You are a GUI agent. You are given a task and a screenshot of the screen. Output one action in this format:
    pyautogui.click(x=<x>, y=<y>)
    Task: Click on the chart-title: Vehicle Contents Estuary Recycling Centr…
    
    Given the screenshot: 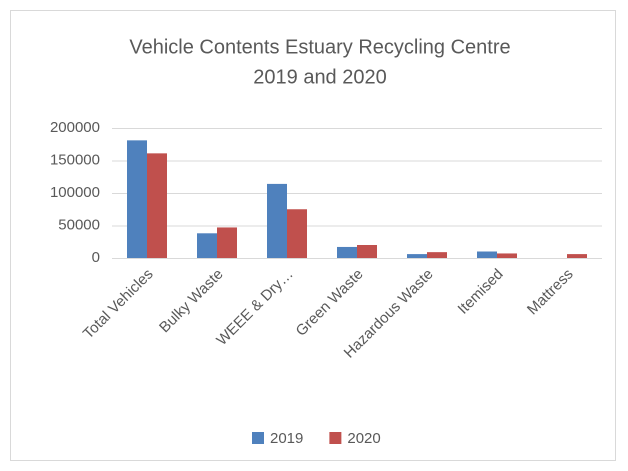 What is the action you would take?
    pyautogui.click(x=319, y=47)
    